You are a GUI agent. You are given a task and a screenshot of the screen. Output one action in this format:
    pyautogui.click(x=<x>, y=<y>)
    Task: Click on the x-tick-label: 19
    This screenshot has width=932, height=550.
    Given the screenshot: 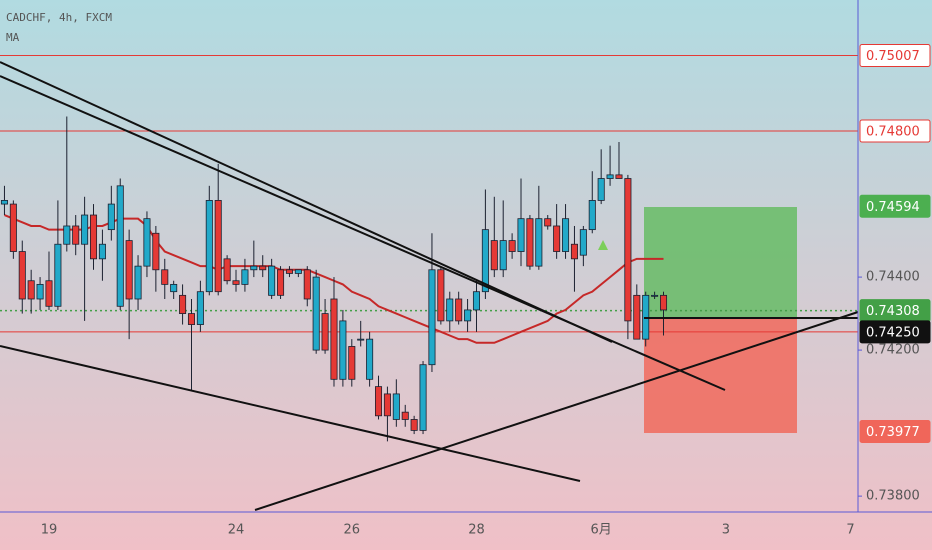 What is the action you would take?
    pyautogui.click(x=49, y=530)
    